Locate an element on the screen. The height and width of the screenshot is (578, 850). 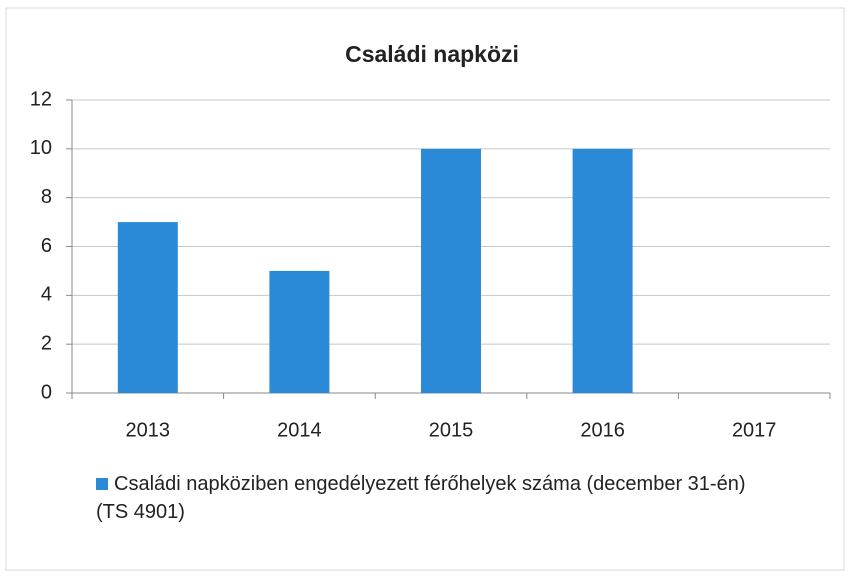
y-tick-label: 2 is located at coordinates (46, 343).